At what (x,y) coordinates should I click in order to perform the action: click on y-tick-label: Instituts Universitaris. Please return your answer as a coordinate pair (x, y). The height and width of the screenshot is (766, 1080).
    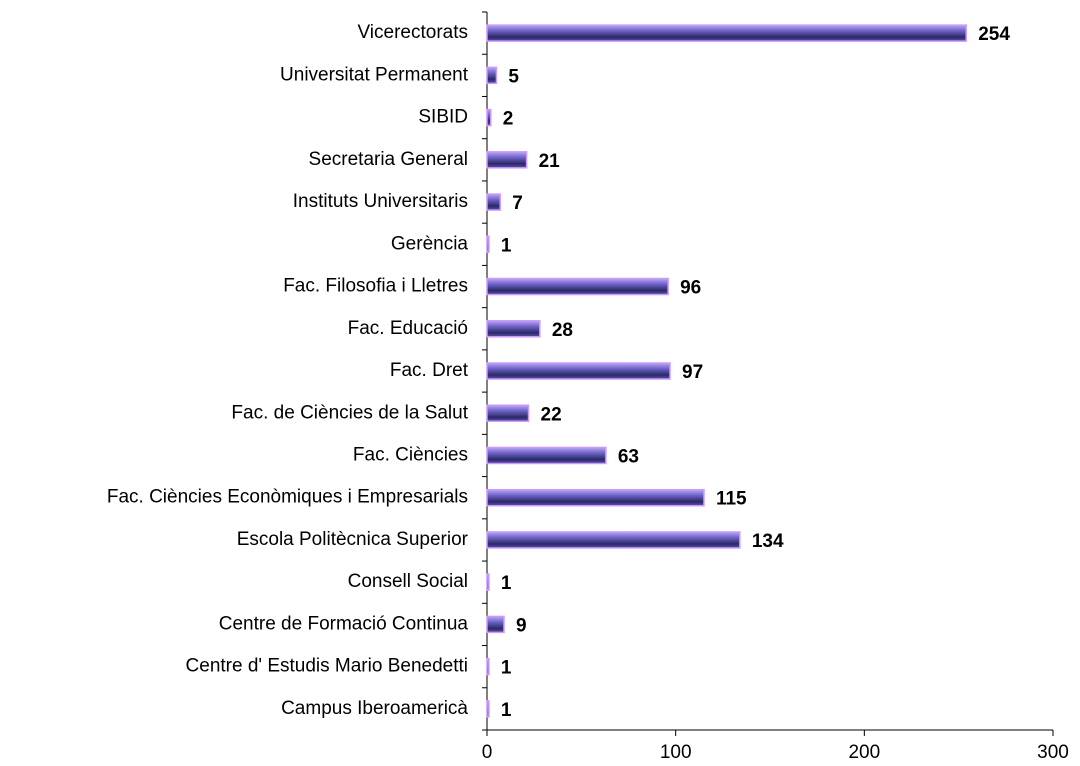
    Looking at the image, I should click on (380, 201).